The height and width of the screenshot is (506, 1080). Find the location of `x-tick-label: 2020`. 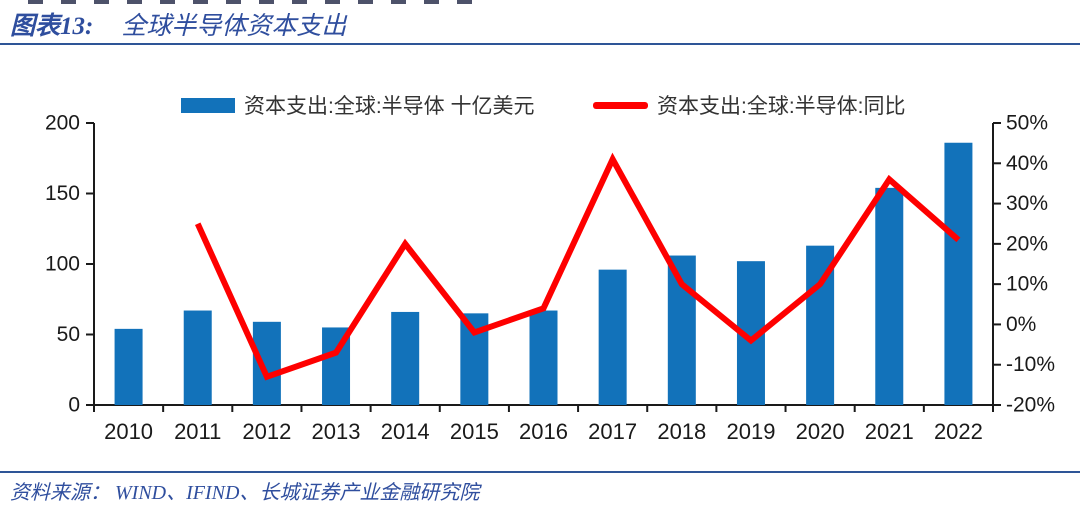

x-tick-label: 2020 is located at coordinates (820, 431).